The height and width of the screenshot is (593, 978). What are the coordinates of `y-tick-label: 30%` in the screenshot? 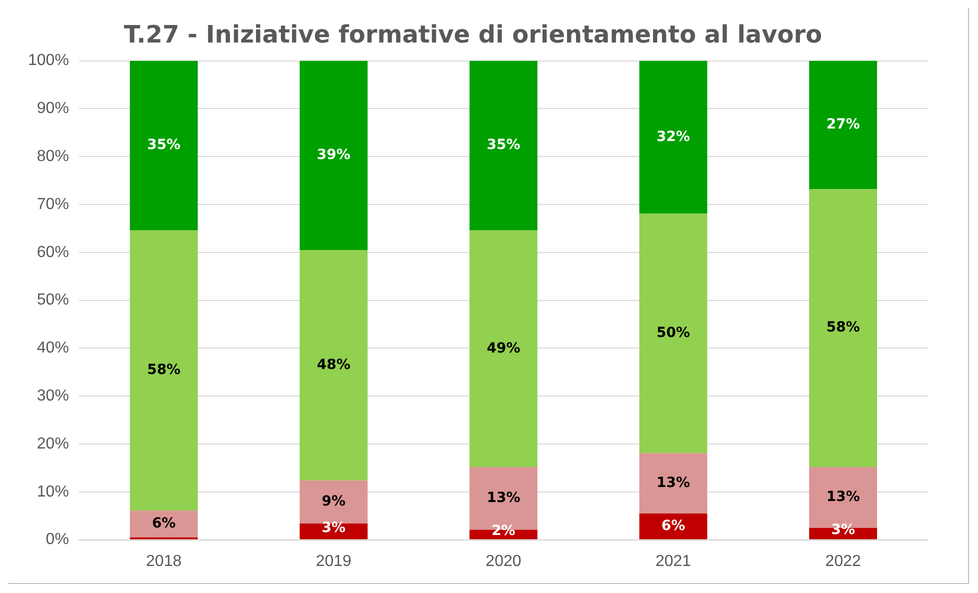 It's located at (52, 396).